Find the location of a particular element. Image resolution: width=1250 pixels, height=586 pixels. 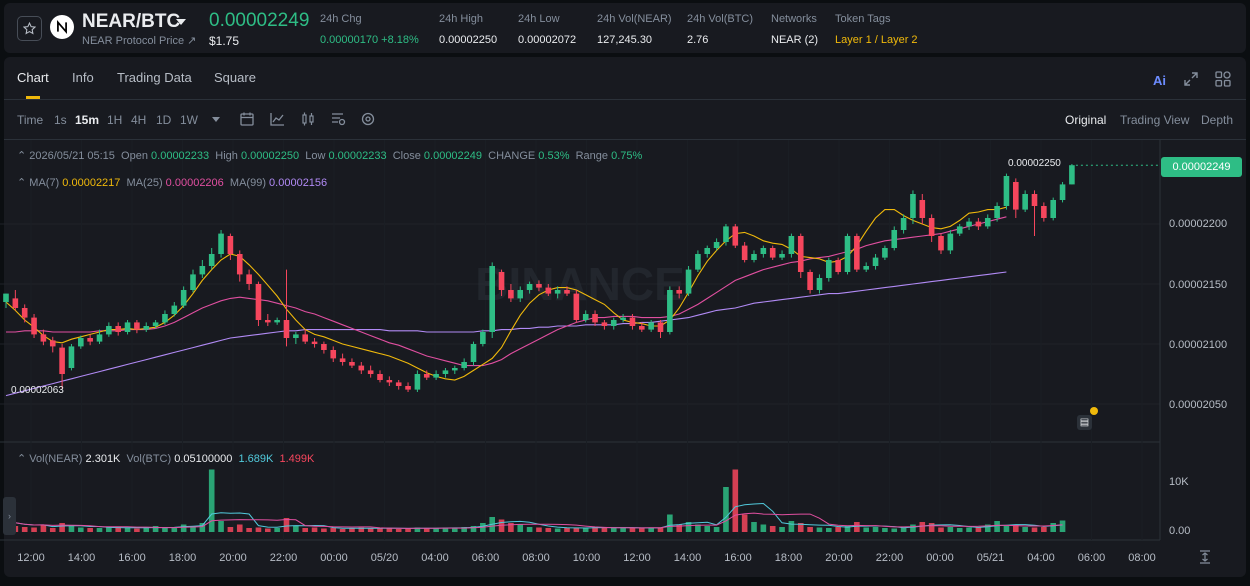

note-icon: ▤ is located at coordinates (1084, 422).